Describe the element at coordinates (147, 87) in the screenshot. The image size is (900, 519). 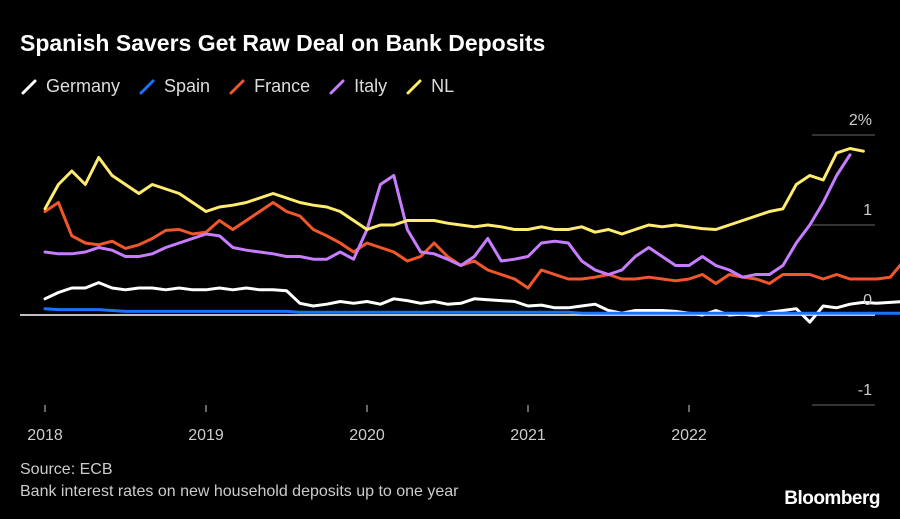
I see `legend-swatch-spain` at that location.